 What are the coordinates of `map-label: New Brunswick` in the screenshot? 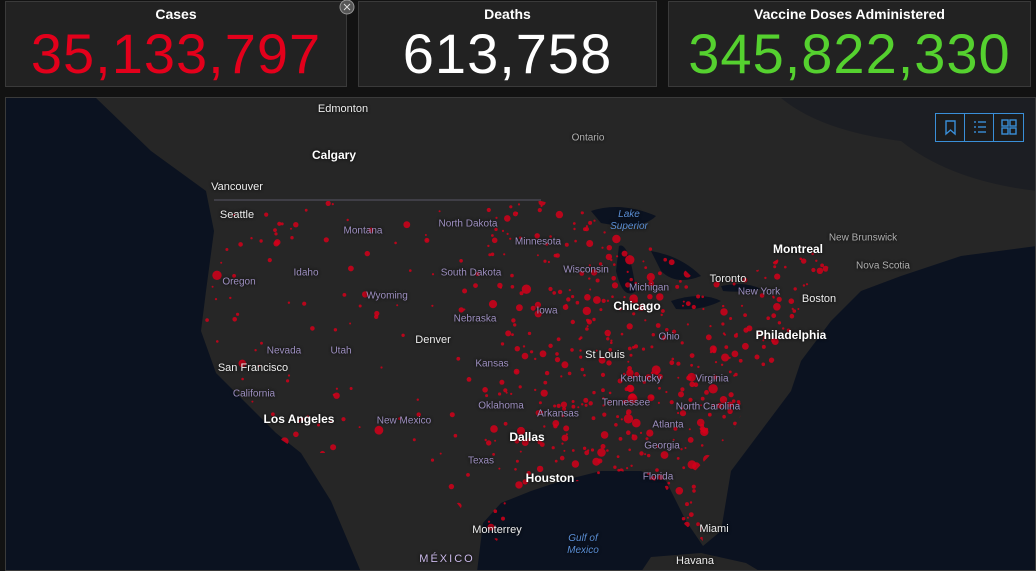 It's located at (863, 238).